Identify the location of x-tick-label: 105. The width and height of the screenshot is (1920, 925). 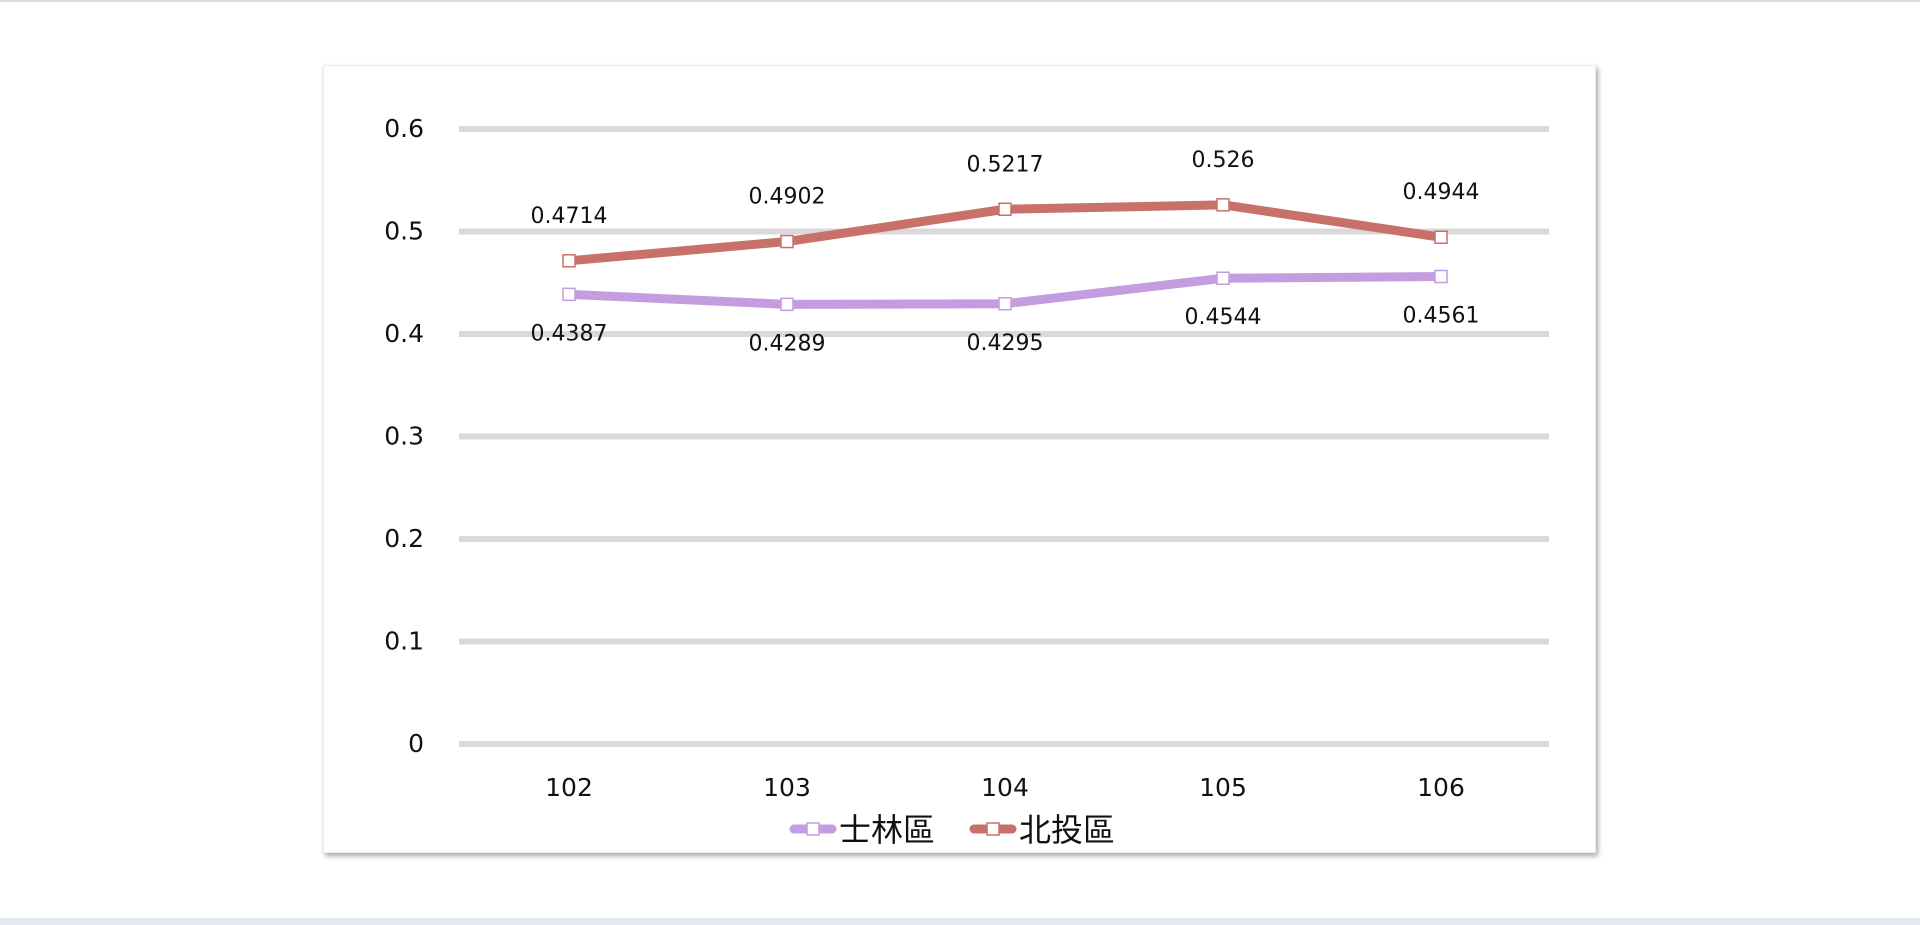
(1223, 787).